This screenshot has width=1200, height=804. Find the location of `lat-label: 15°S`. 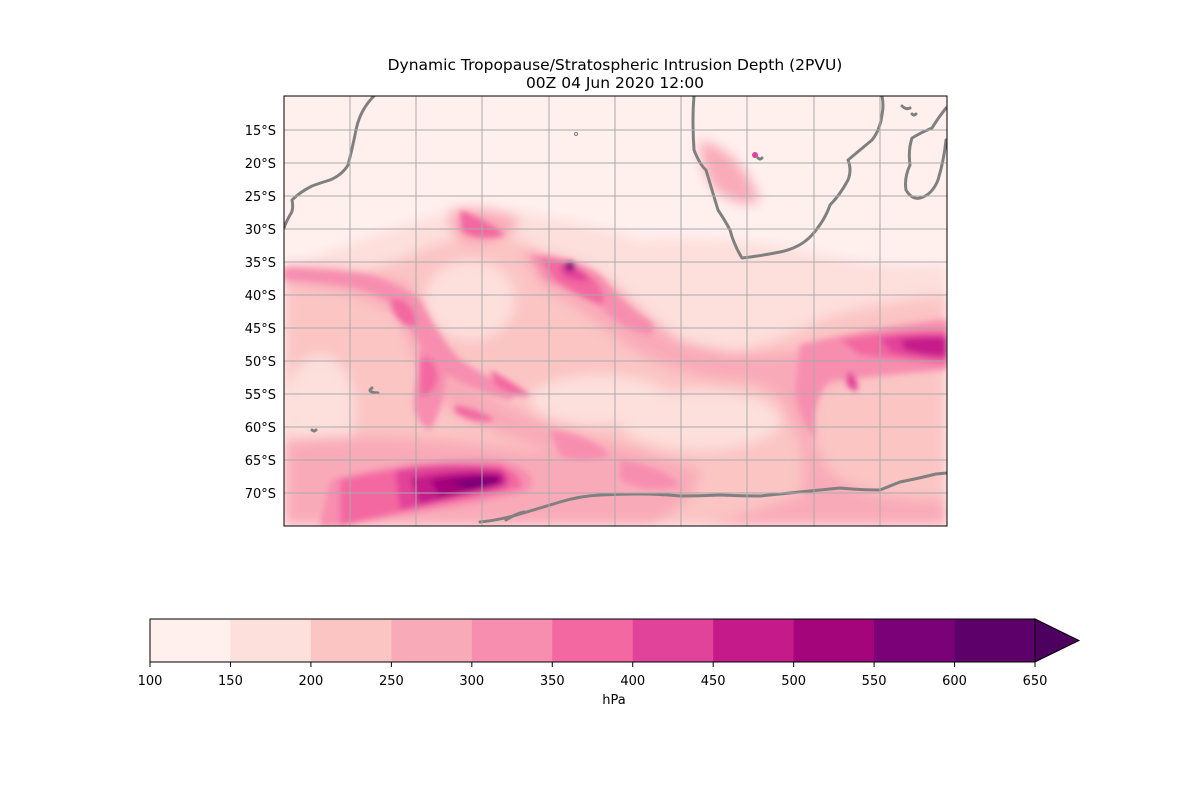

lat-label: 15°S is located at coordinates (260, 131).